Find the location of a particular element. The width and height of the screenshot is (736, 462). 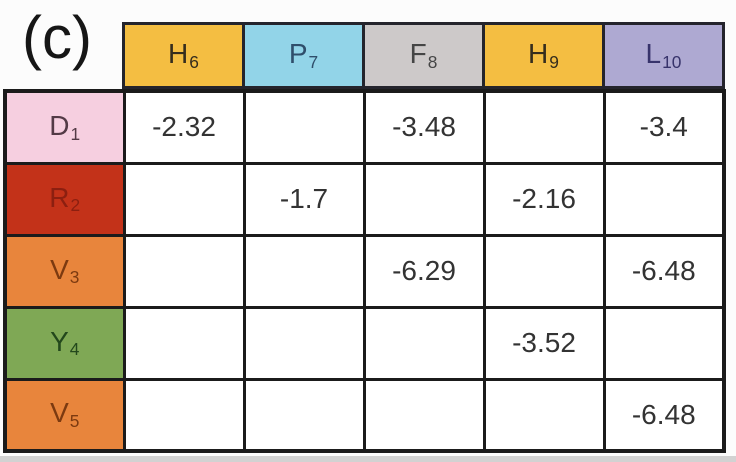

row-label-base: Y is located at coordinates (59, 341).